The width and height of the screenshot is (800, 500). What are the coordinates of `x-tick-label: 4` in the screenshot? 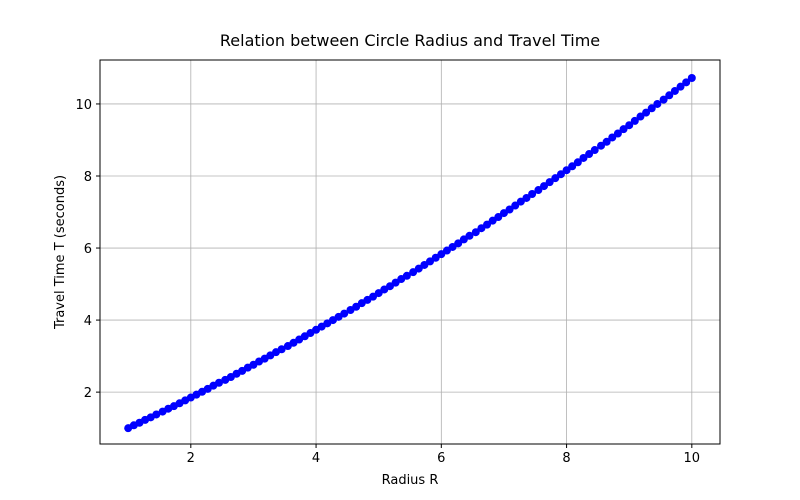 It's located at (316, 458).